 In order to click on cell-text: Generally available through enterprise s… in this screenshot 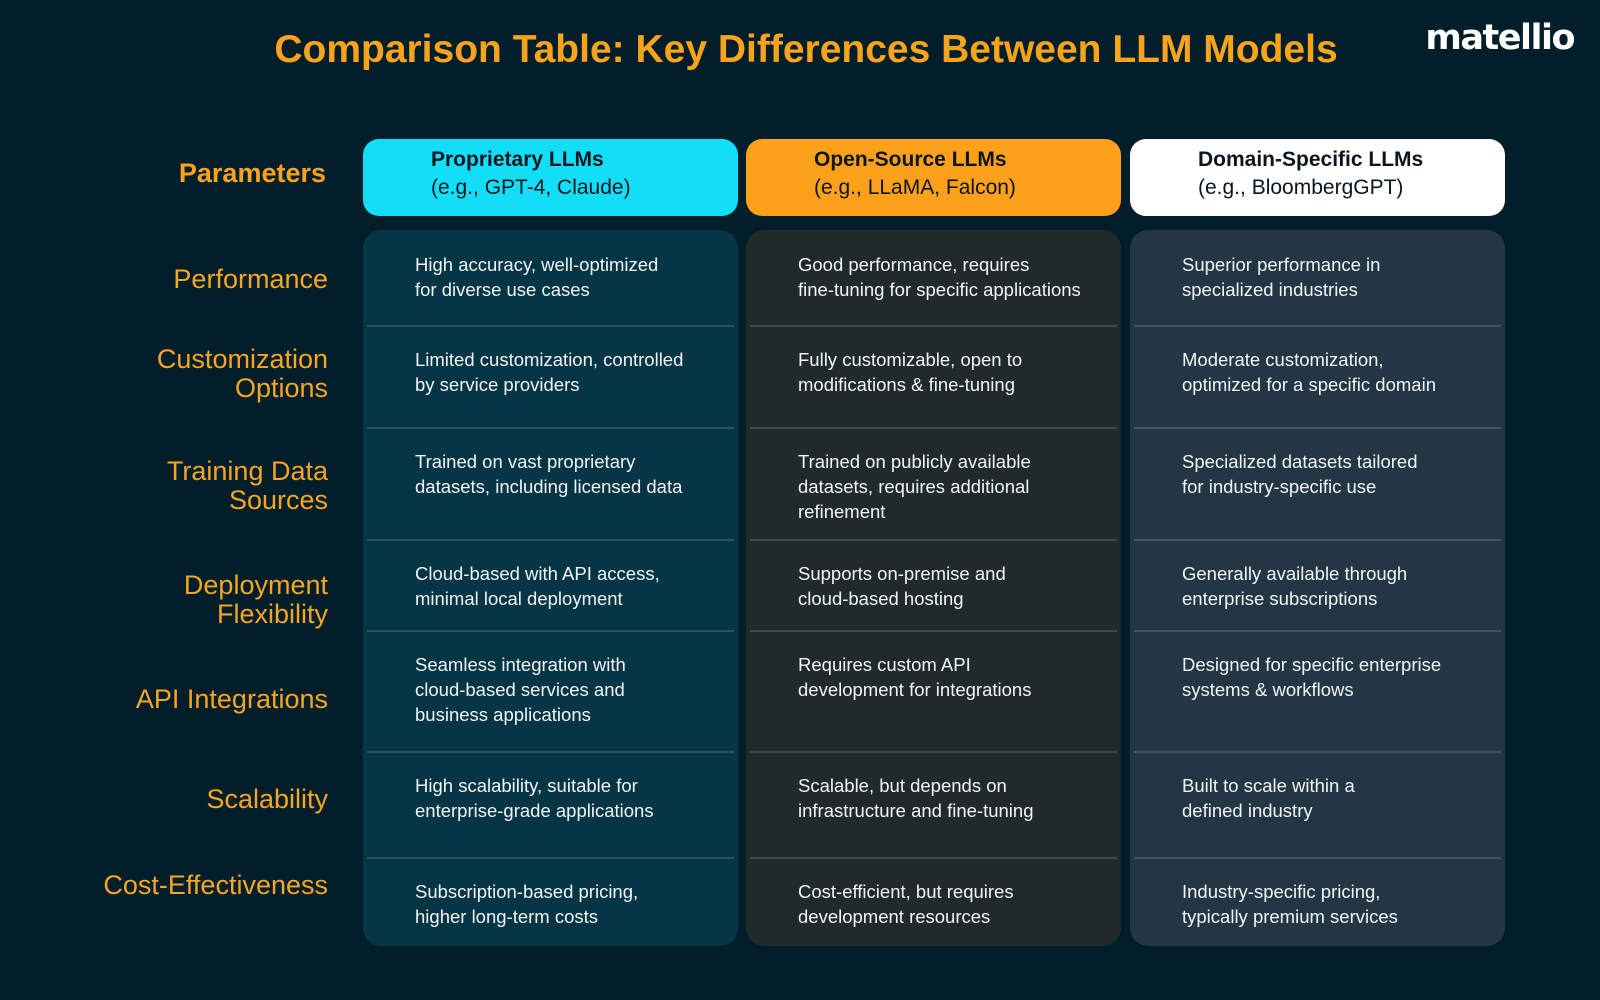, I will do `click(1295, 586)`.